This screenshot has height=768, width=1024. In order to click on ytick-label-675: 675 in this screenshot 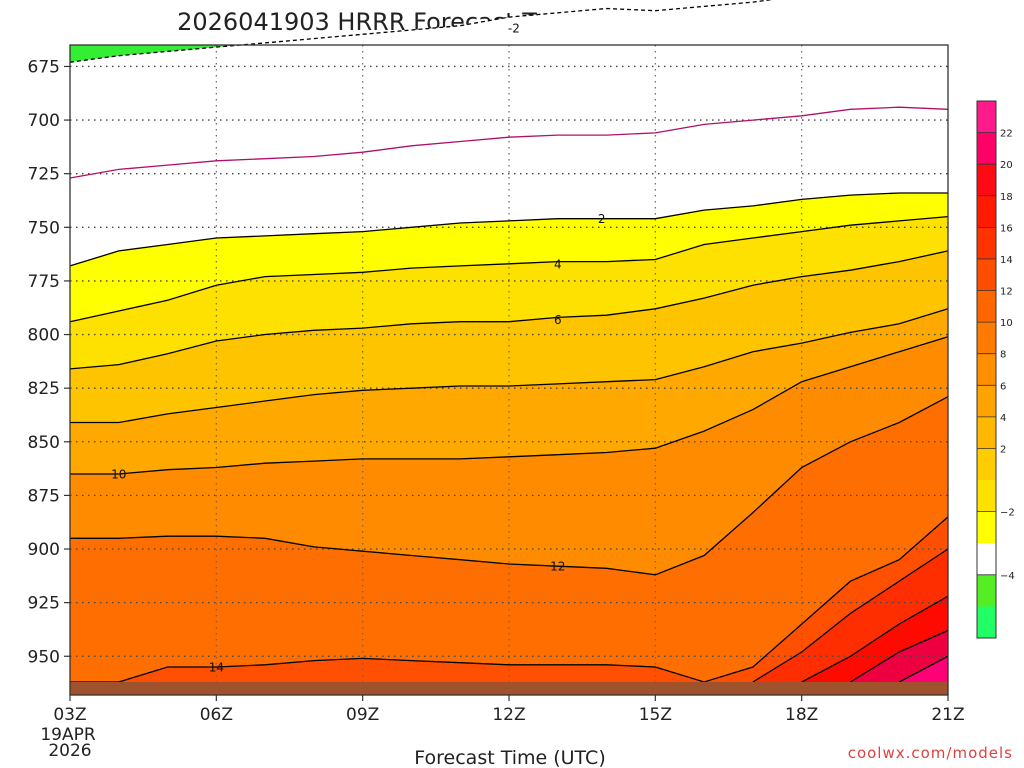, I will do `click(44, 67)`.